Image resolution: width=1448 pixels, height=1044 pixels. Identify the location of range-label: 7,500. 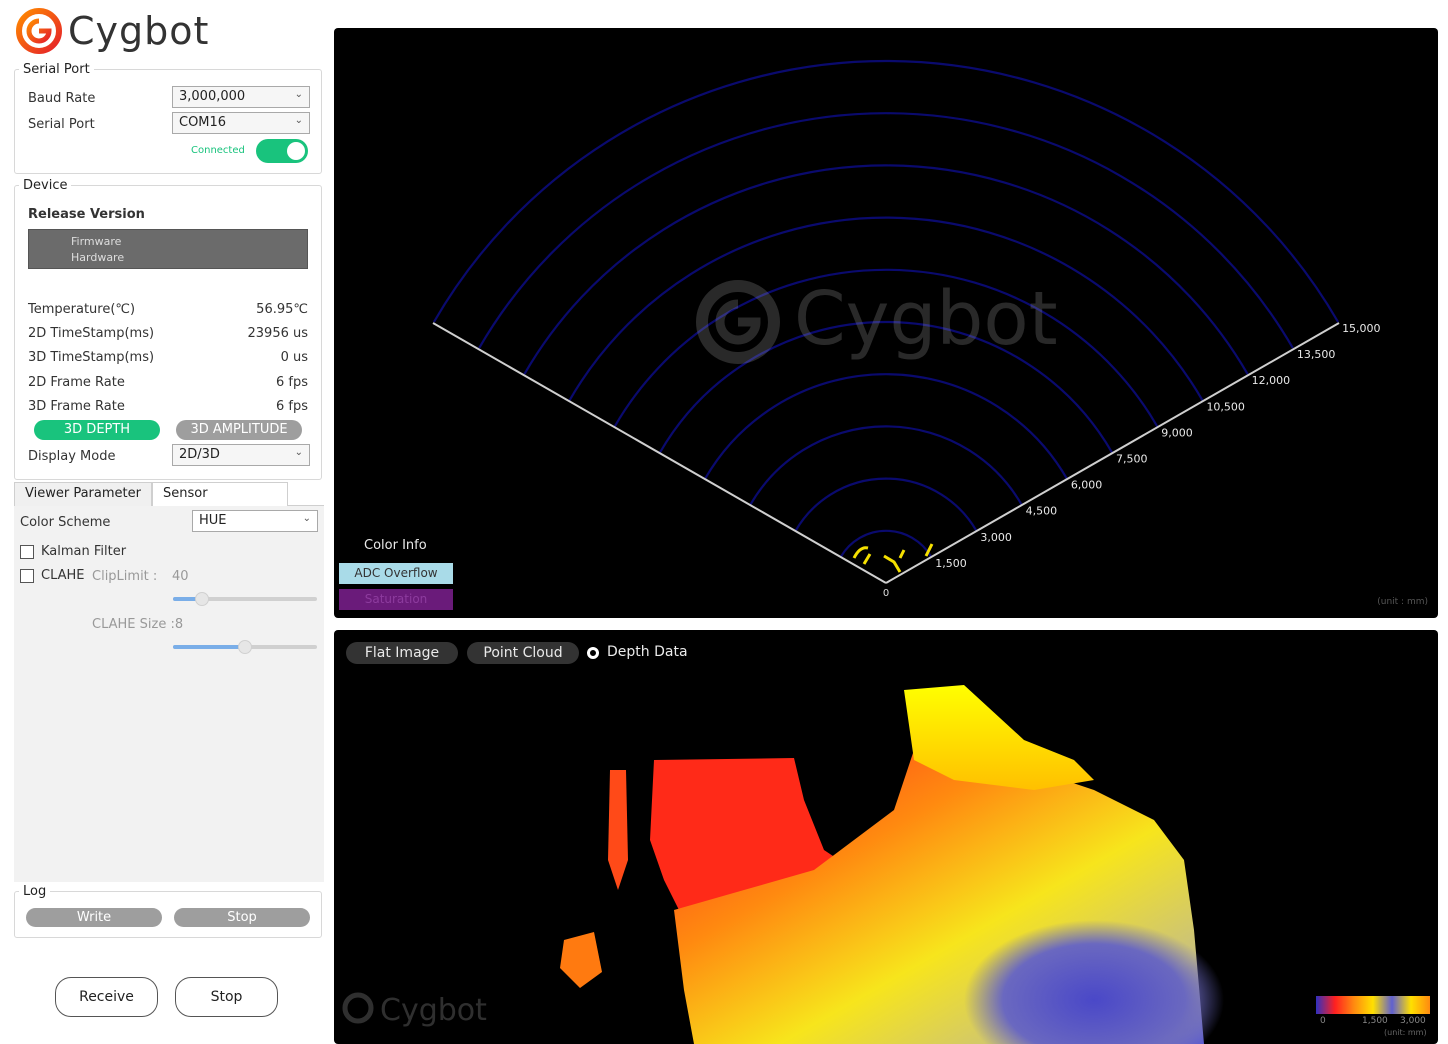
(1132, 459).